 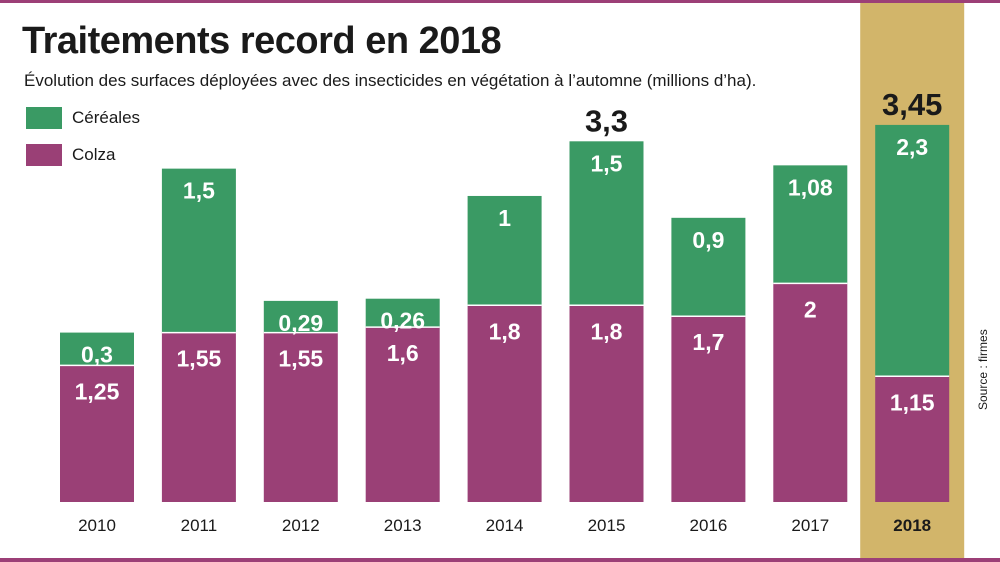 I want to click on bar-colza-2013, so click(x=402, y=414).